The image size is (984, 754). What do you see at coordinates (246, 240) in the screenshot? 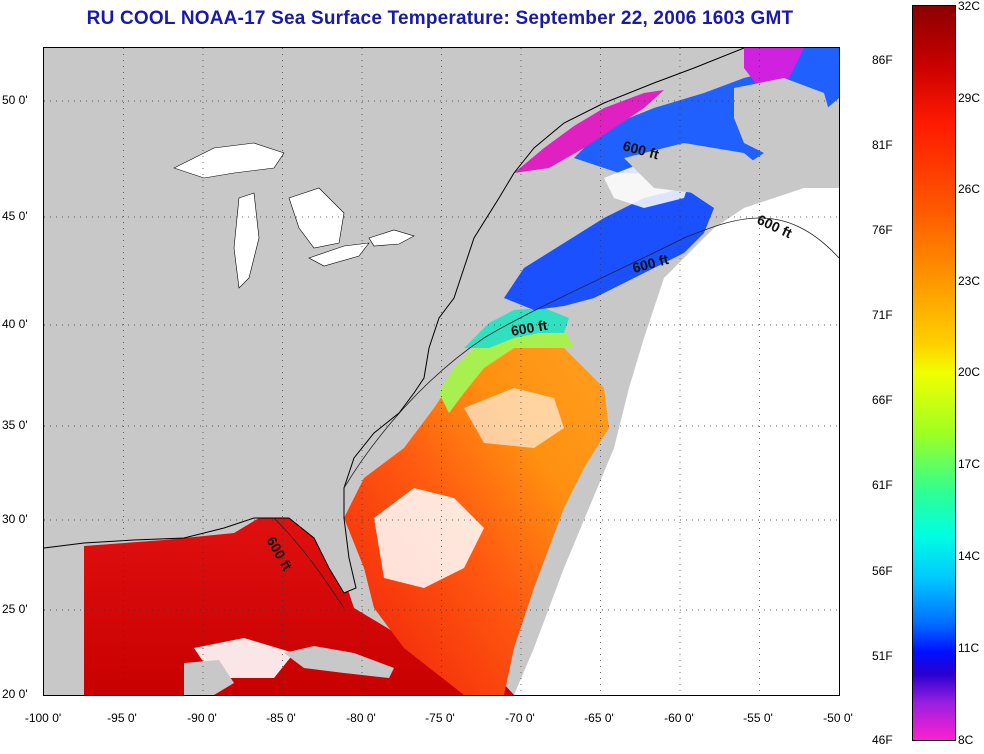
I see `lake-michigan` at bounding box center [246, 240].